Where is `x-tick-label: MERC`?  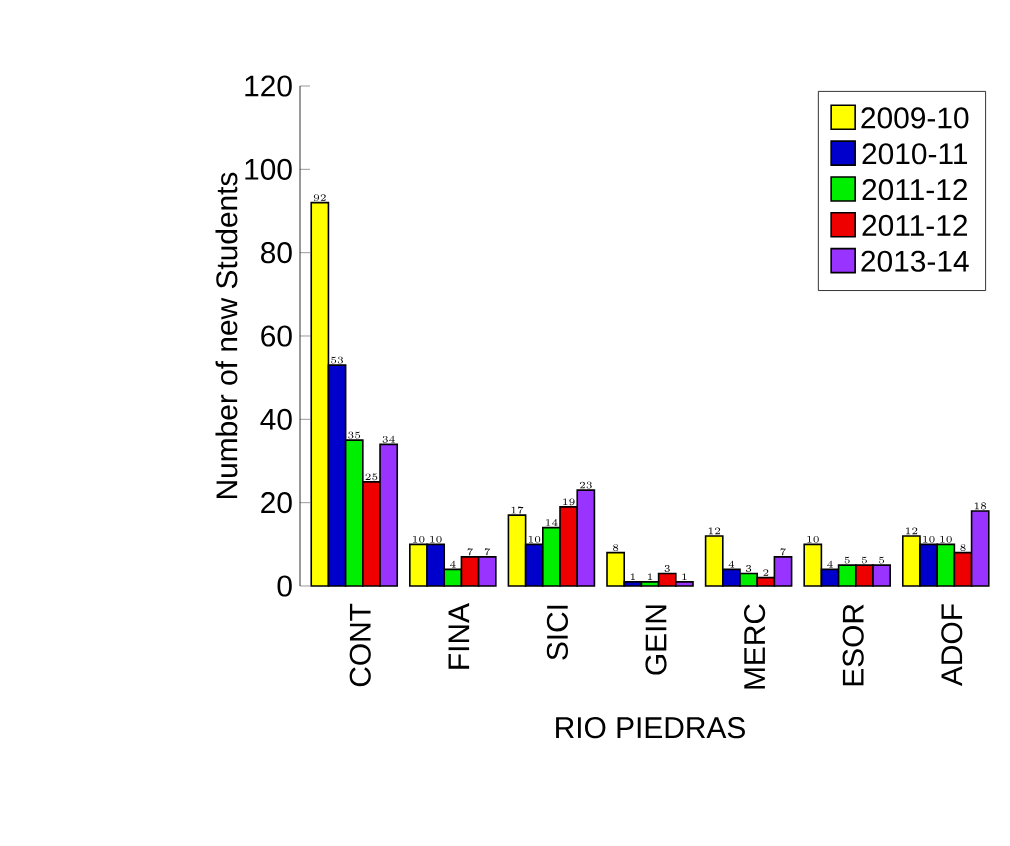
x-tick-label: MERC is located at coordinates (755, 646).